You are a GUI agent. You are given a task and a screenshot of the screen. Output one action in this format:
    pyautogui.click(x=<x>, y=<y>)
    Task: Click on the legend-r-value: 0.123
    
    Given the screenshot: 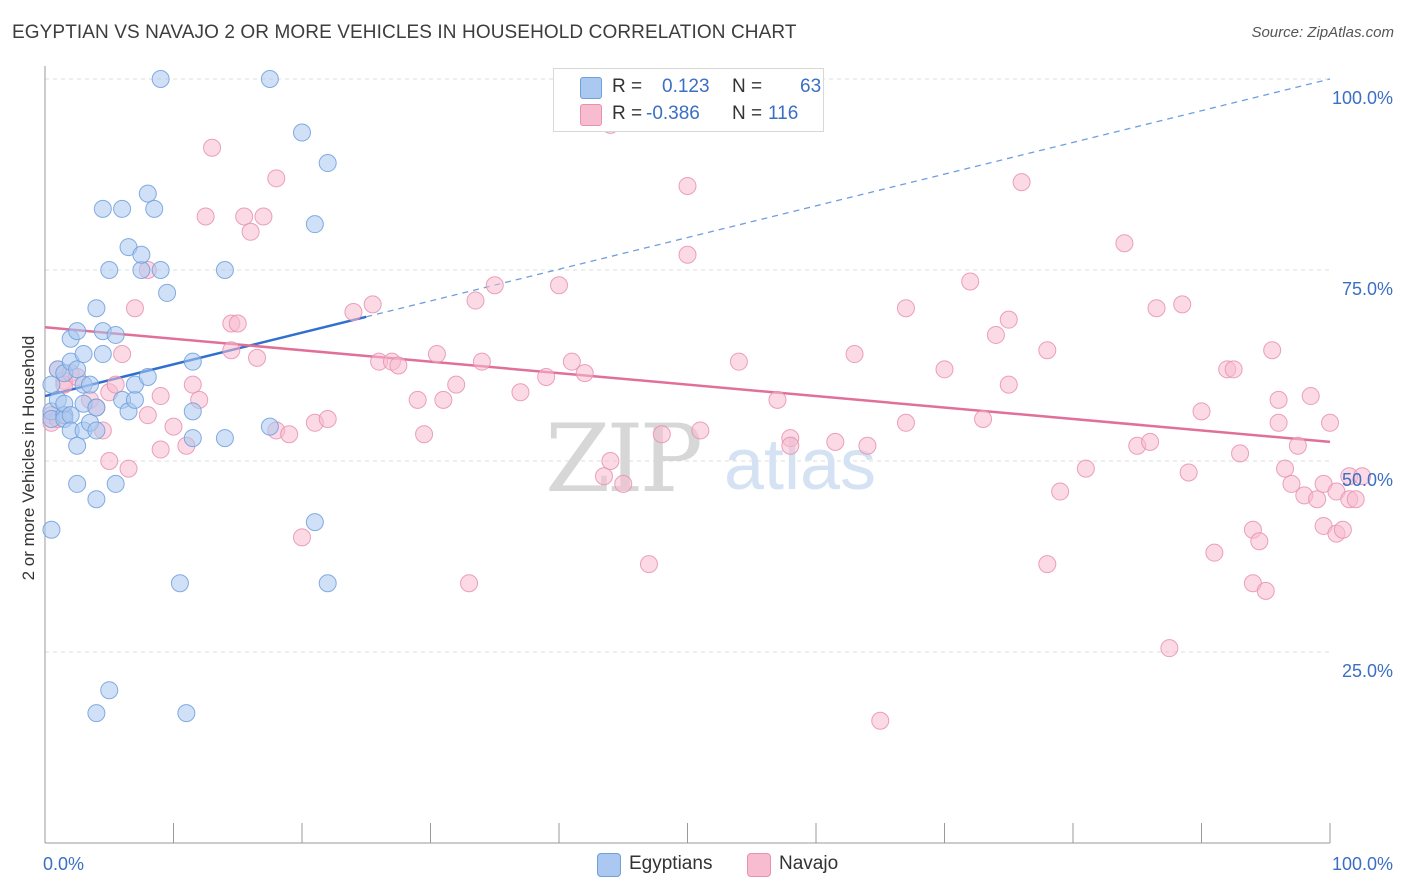 What is the action you would take?
    pyautogui.click(x=686, y=86)
    